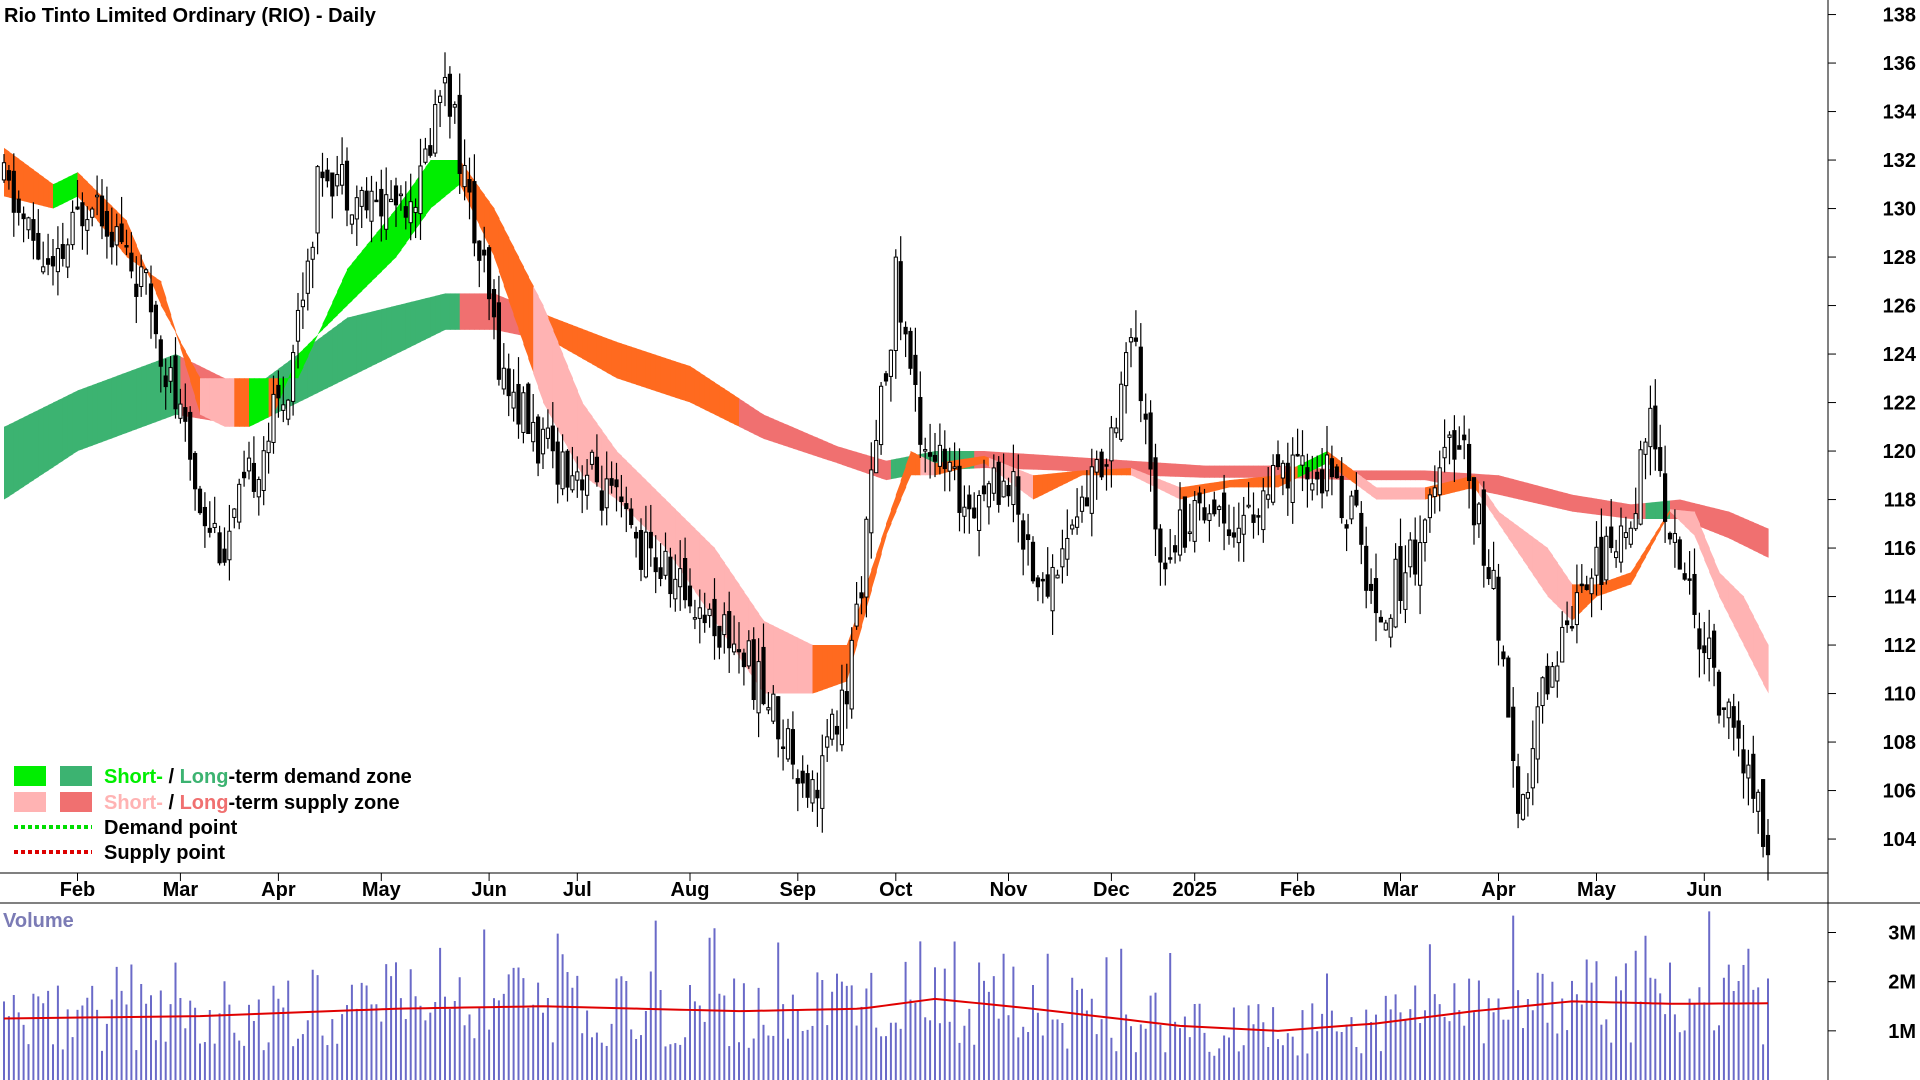  Describe the element at coordinates (278, 890) in the screenshot. I see `date-tick-label: Apr` at that location.